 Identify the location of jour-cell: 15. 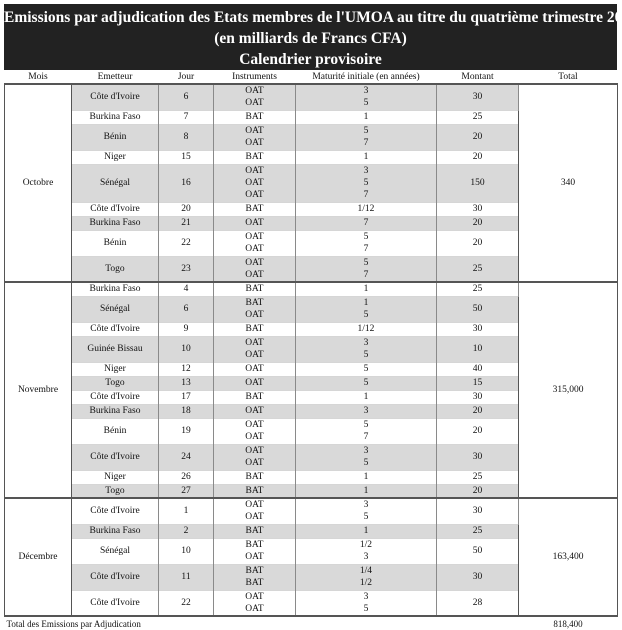
(186, 156).